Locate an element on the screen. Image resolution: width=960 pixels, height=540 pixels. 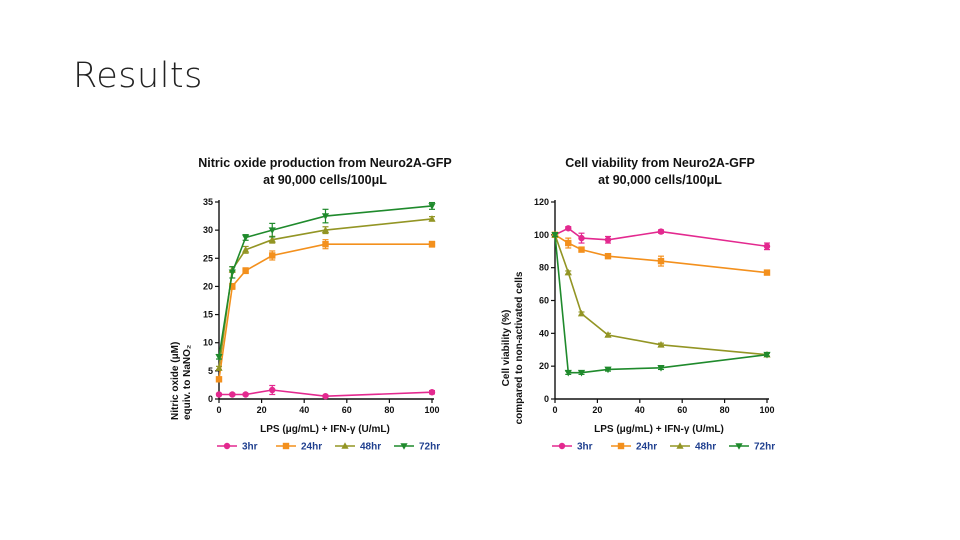
series-24hr is located at coordinates (325, 311).